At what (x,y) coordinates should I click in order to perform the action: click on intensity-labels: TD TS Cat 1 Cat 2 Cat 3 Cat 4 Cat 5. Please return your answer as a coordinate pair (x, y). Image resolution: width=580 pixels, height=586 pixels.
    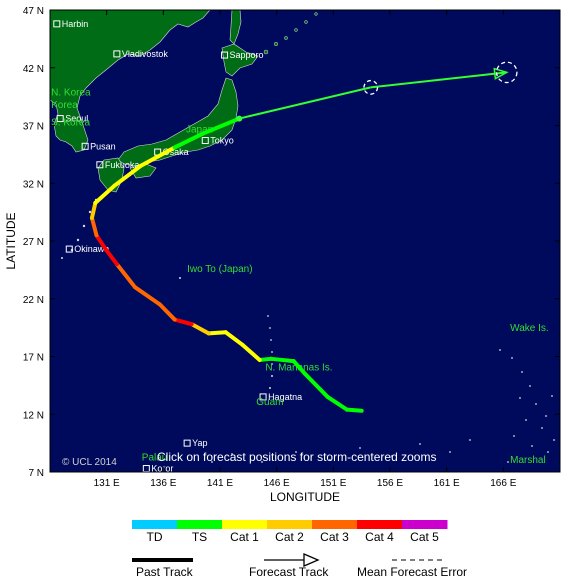
    Looking at the image, I should click on (293, 537).